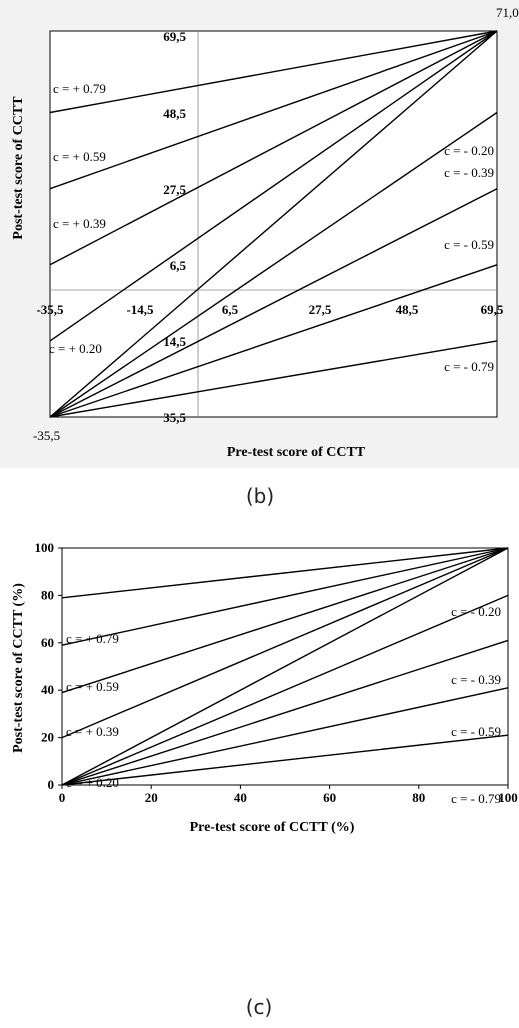 Image resolution: width=519 pixels, height=1028 pixels. Describe the element at coordinates (296, 452) in the screenshot. I see `chart-b-x-axis-label: Pre-test score of CCTT` at that location.